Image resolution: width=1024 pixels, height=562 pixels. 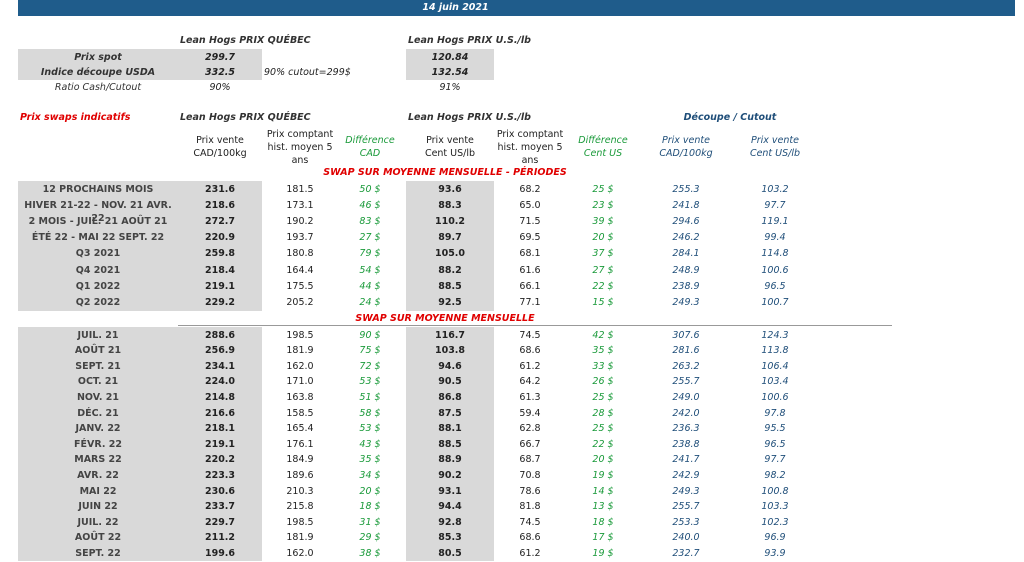 I want to click on cell: 249.3, so click(x=686, y=491).